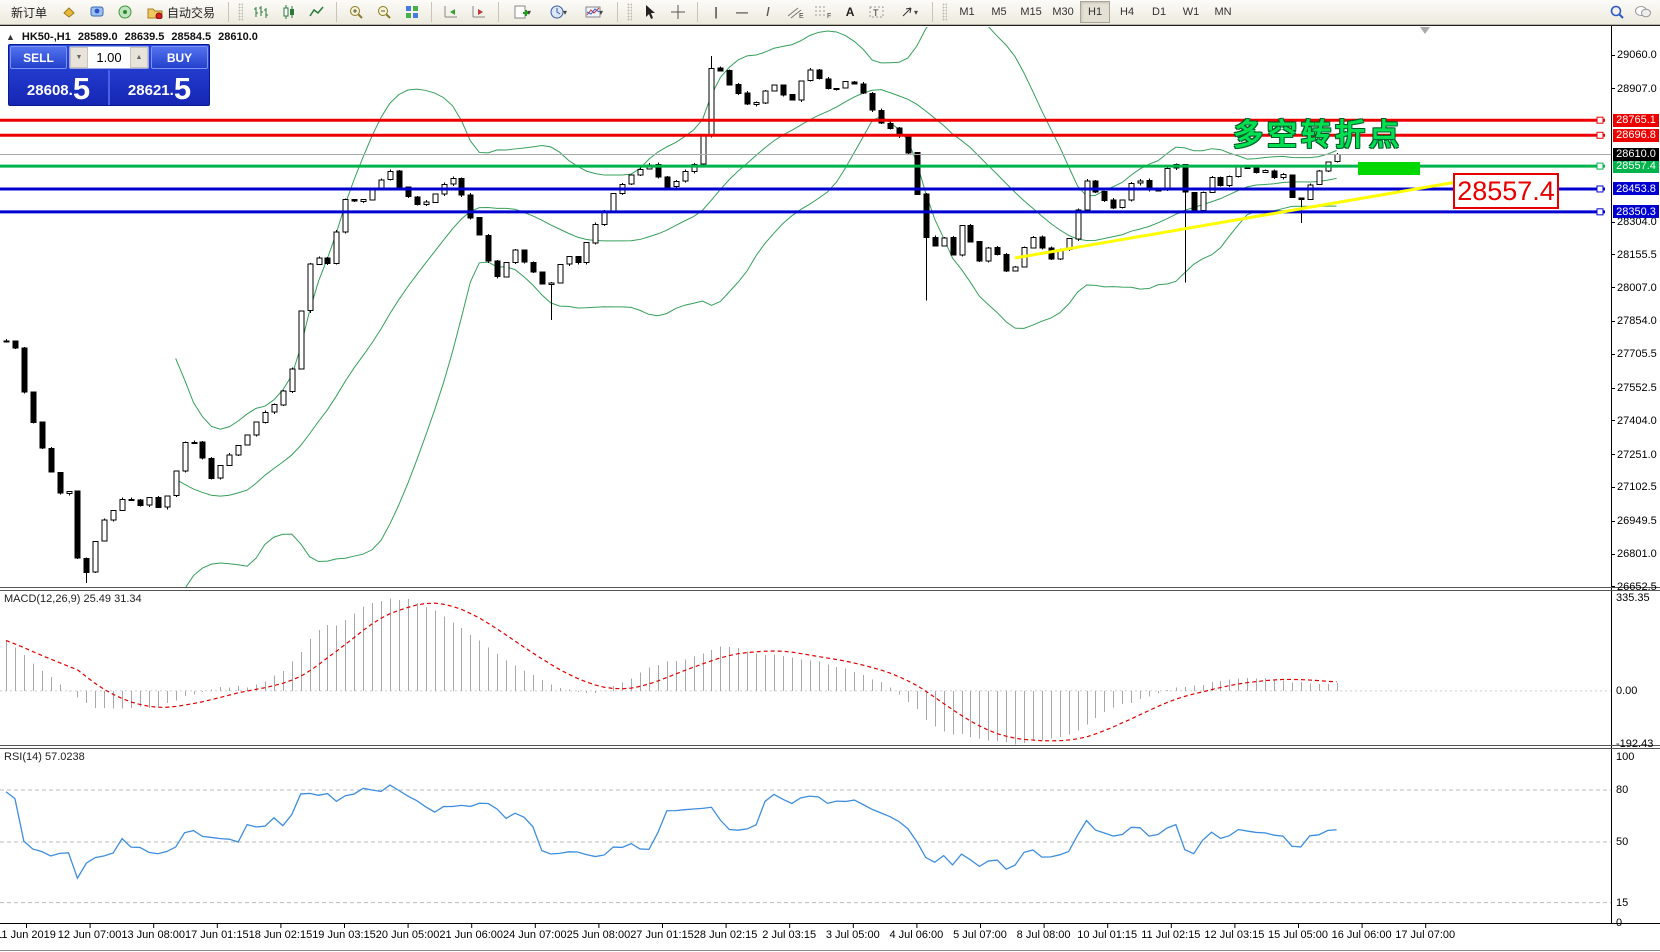  I want to click on time-axis-label: 25 Jun 08:00, so click(598, 935).